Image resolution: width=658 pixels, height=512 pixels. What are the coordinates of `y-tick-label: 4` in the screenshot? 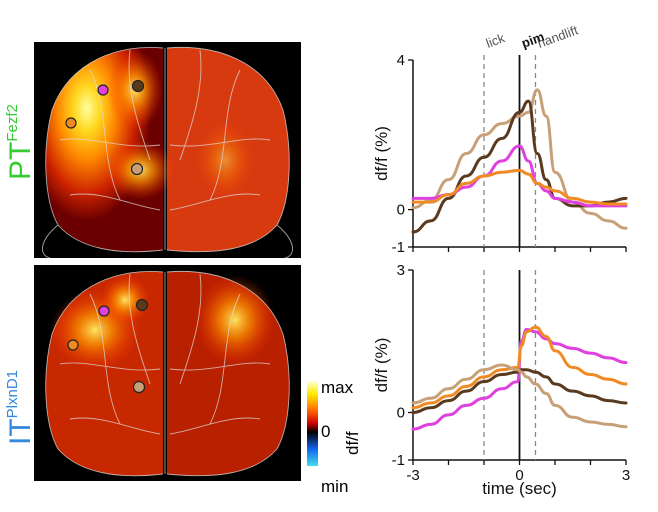 It's located at (401, 60).